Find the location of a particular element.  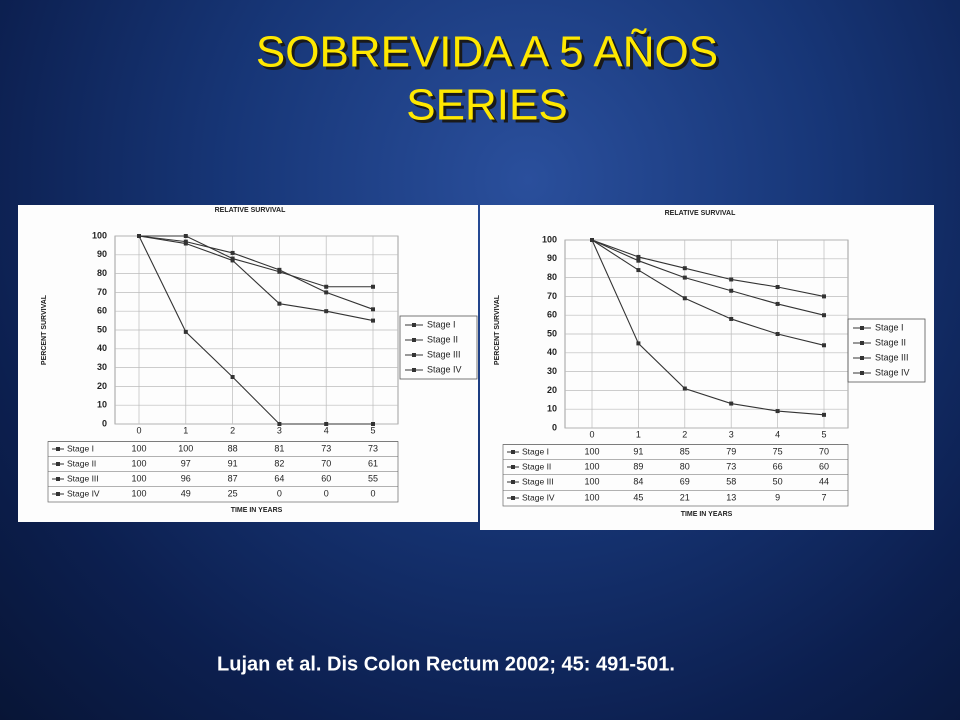

table-cell: 87 is located at coordinates (233, 478).